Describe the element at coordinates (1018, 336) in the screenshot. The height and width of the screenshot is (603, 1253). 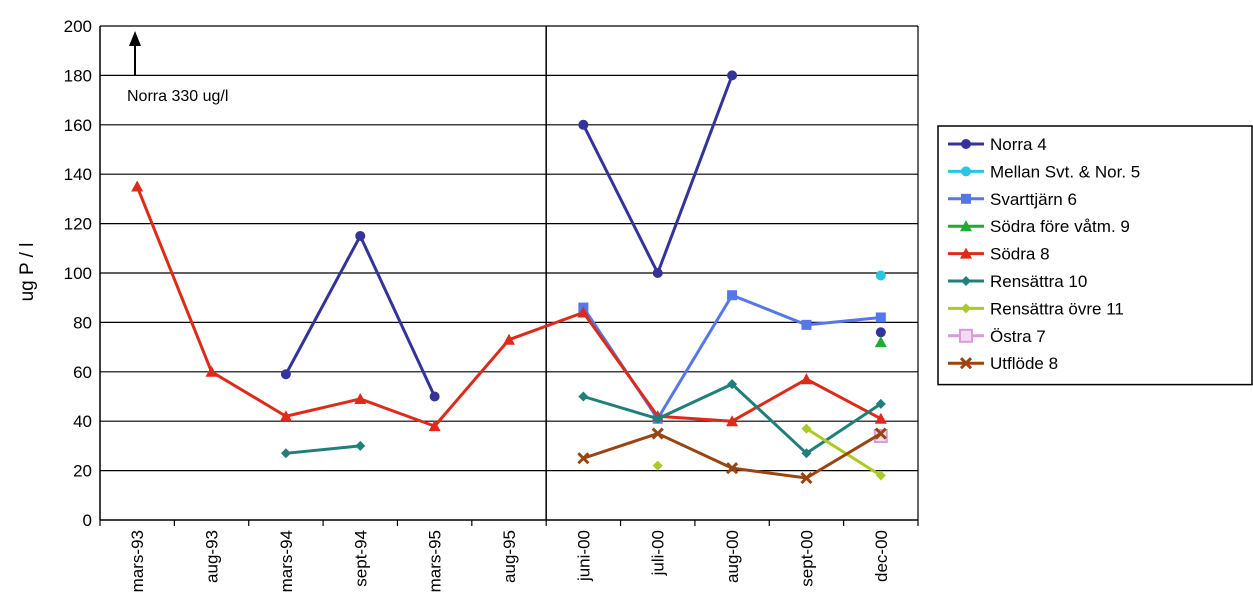
I see `legend-label: Östra 7` at that location.